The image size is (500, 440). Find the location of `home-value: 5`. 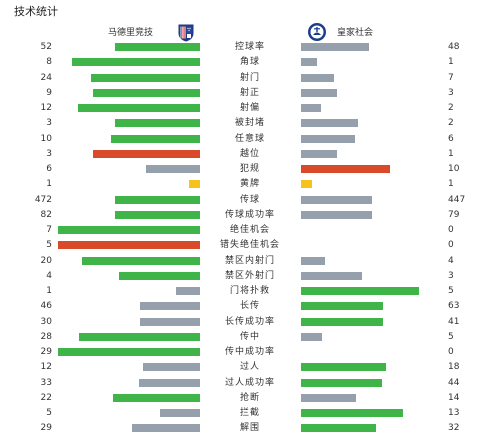

home-value: 5 is located at coordinates (49, 413).